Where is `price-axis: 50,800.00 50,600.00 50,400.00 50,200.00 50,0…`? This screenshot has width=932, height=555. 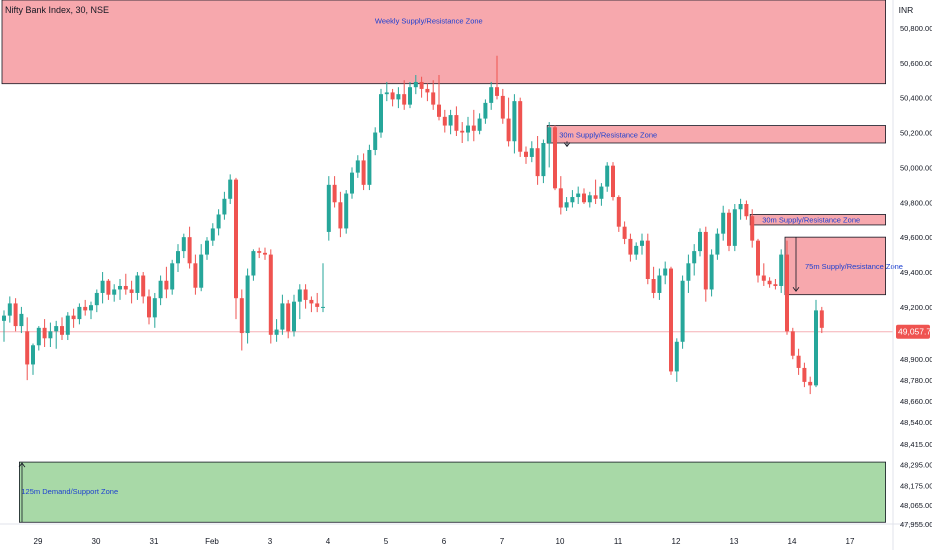
price-axis: 50,800.00 50,600.00 50,400.00 50,200.00 50,0… is located at coordinates (916, 276).